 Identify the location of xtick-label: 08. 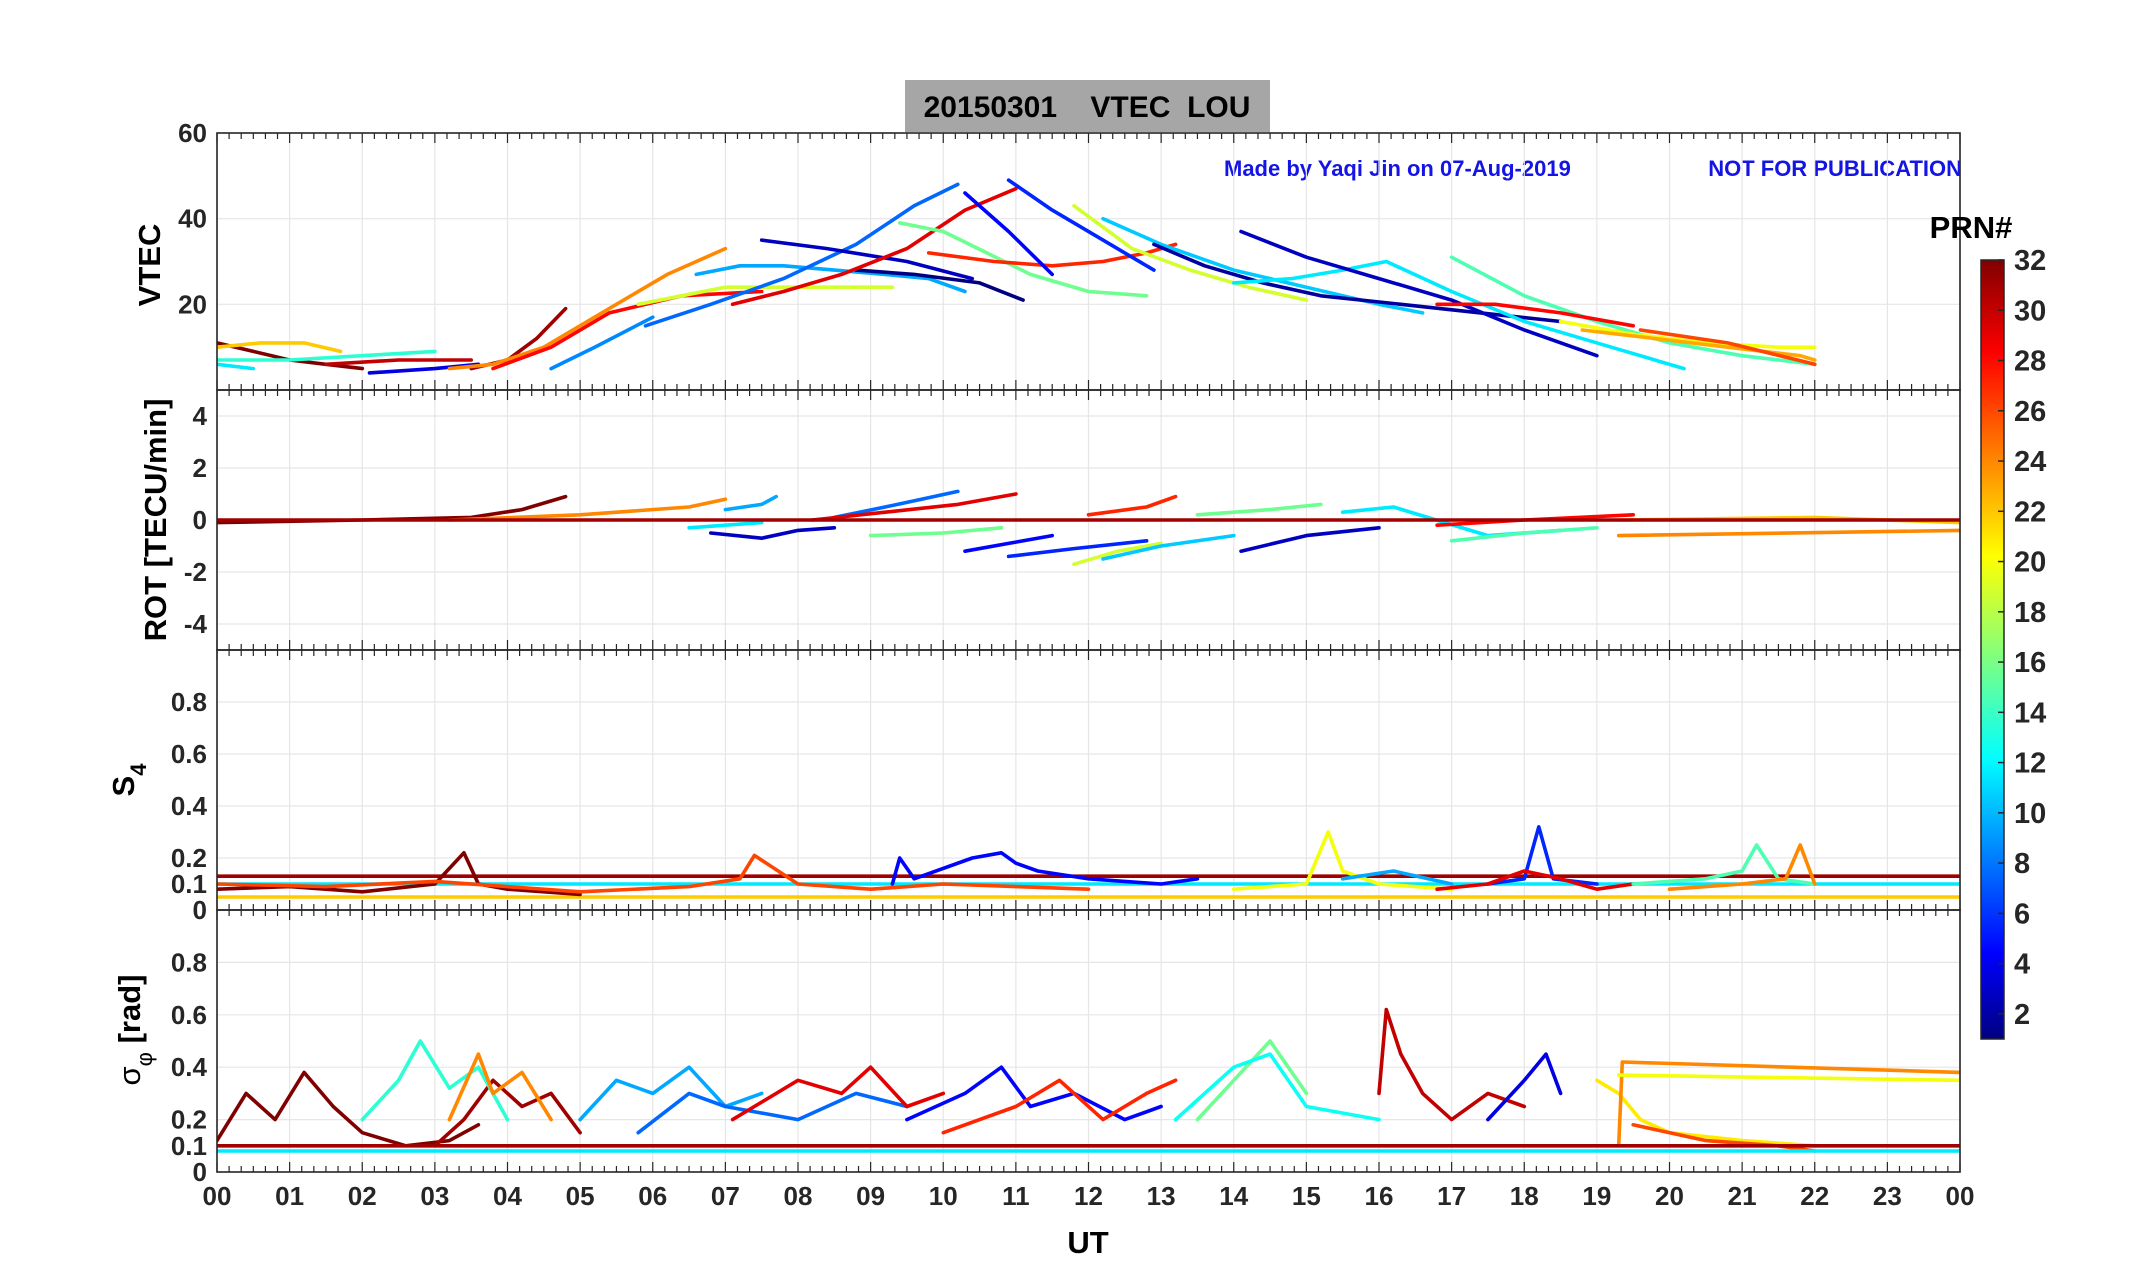
(798, 1196).